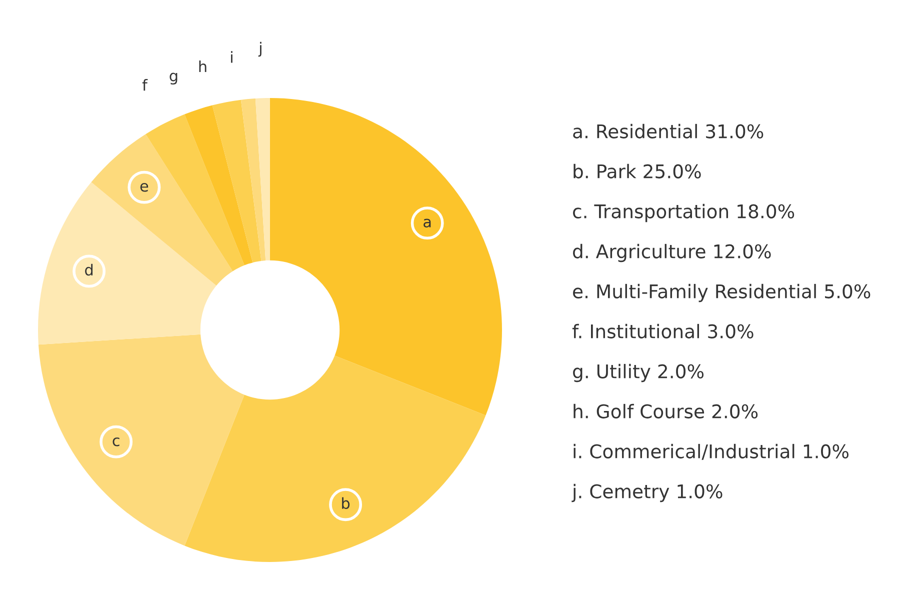 The height and width of the screenshot is (592, 901). What do you see at coordinates (89, 270) in the screenshot?
I see `slice-label: d` at bounding box center [89, 270].